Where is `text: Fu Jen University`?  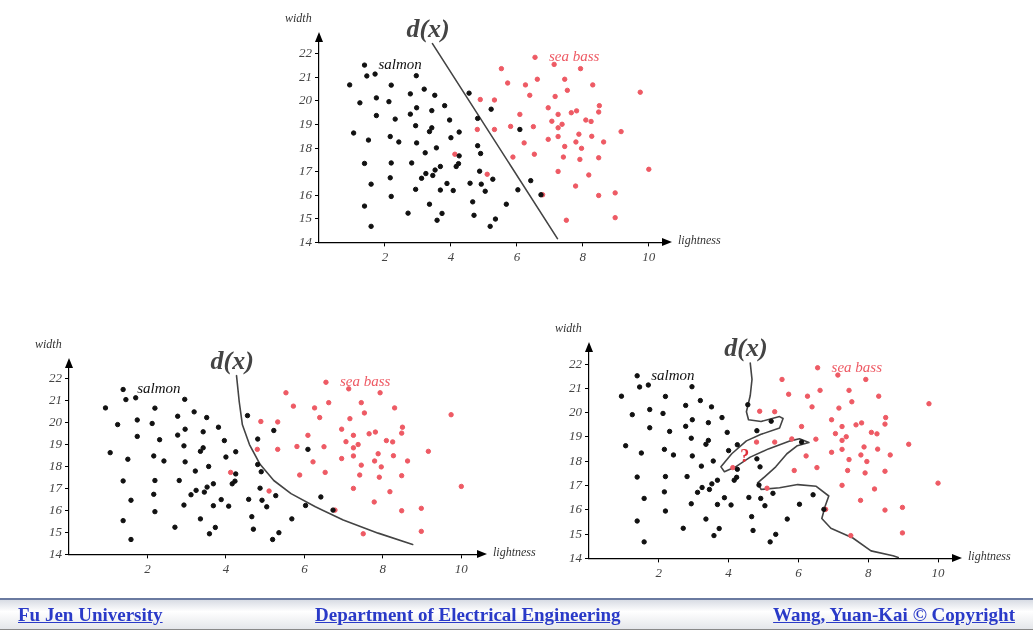 text: Fu Jen University is located at coordinates (90, 614).